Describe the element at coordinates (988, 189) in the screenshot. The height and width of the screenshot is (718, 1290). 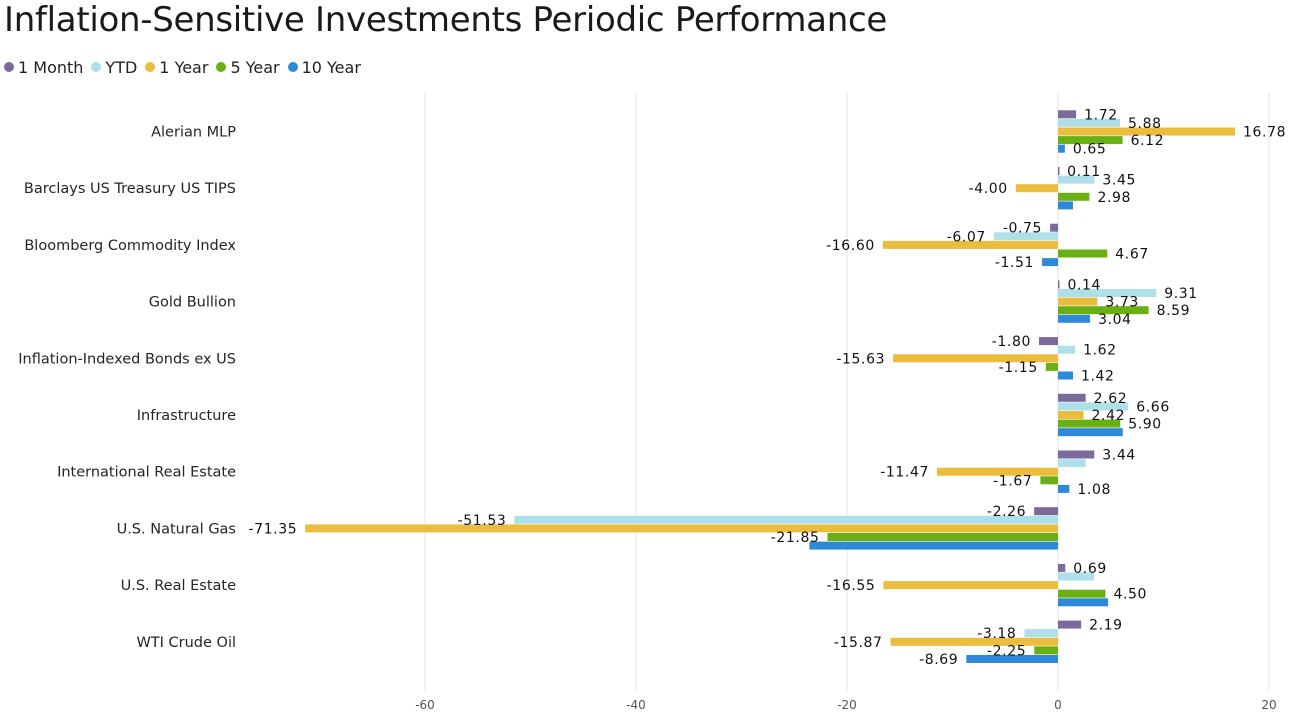
I see `data-label: -4.00` at that location.